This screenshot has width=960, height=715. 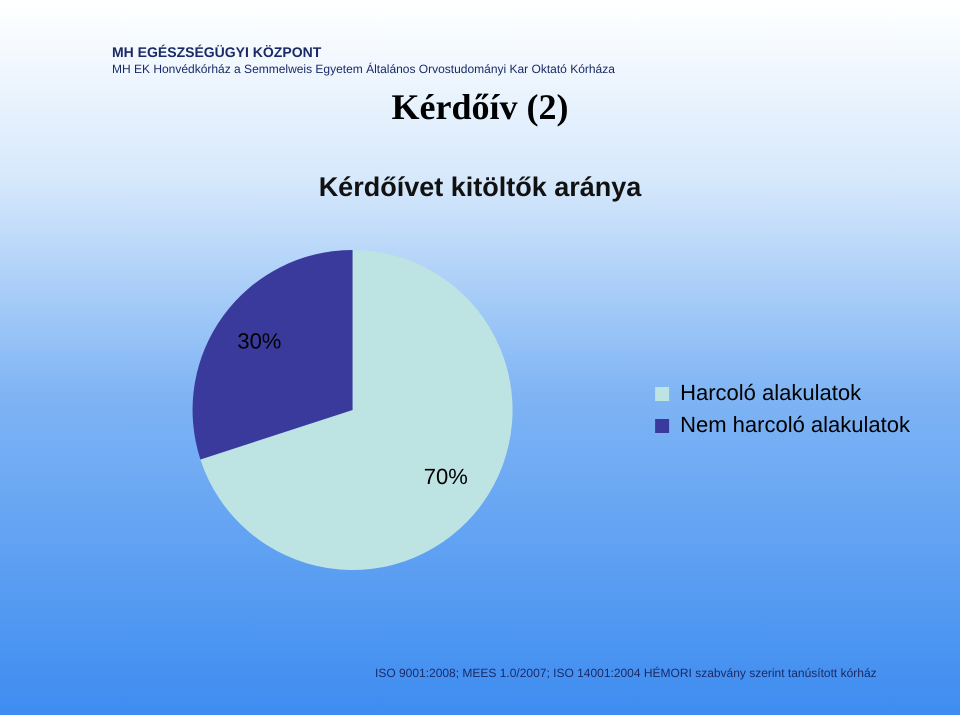 I want to click on chart-subtitle: Kérdőívet kitöltők aránya, so click(x=480, y=187).